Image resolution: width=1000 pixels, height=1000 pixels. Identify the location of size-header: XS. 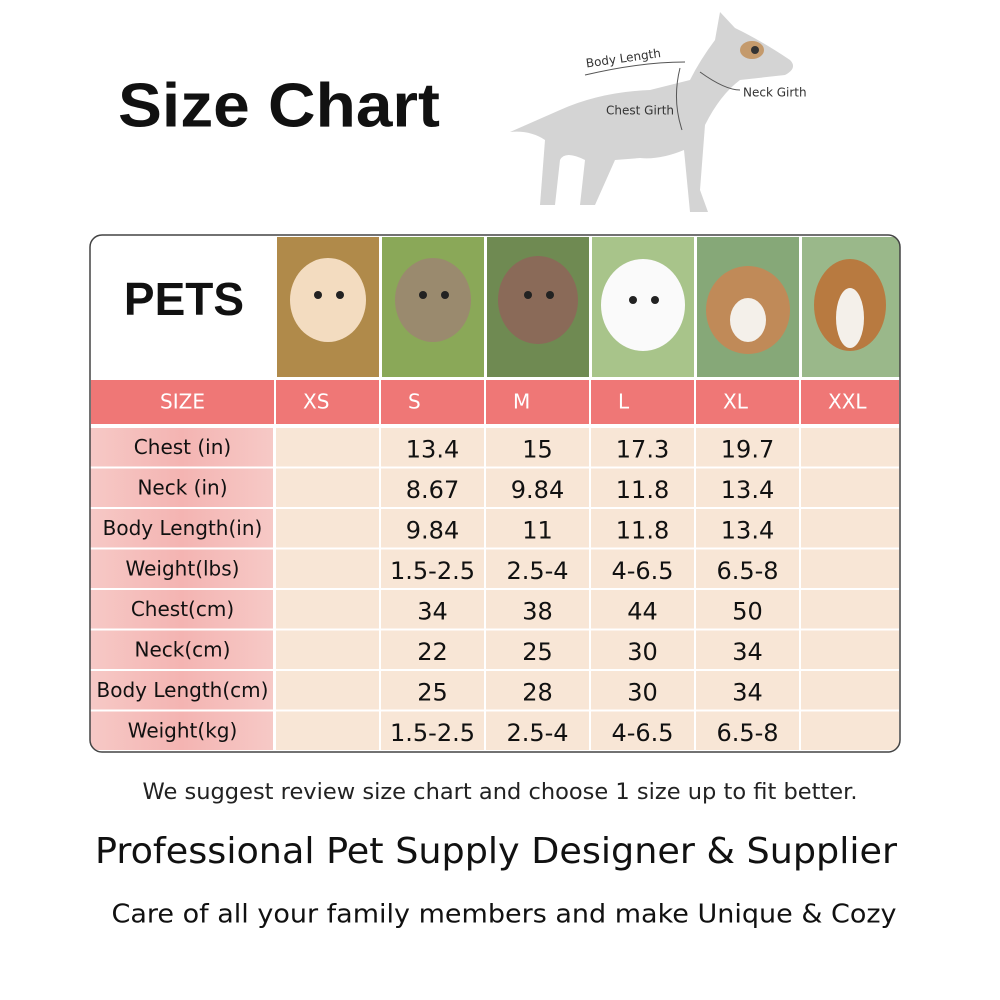
(316, 402).